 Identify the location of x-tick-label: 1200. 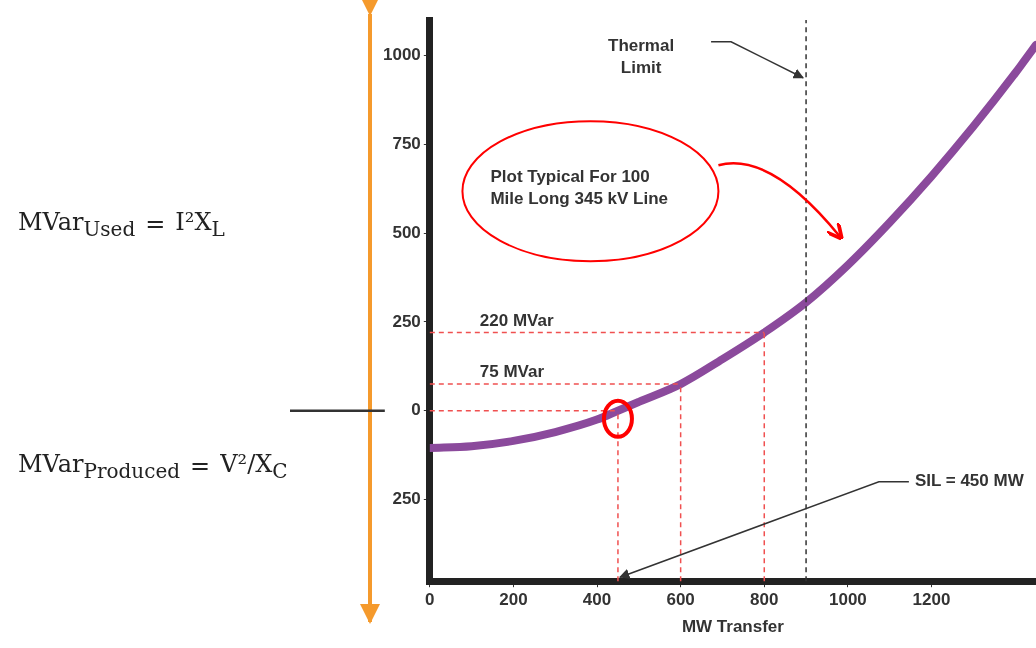
(931, 600).